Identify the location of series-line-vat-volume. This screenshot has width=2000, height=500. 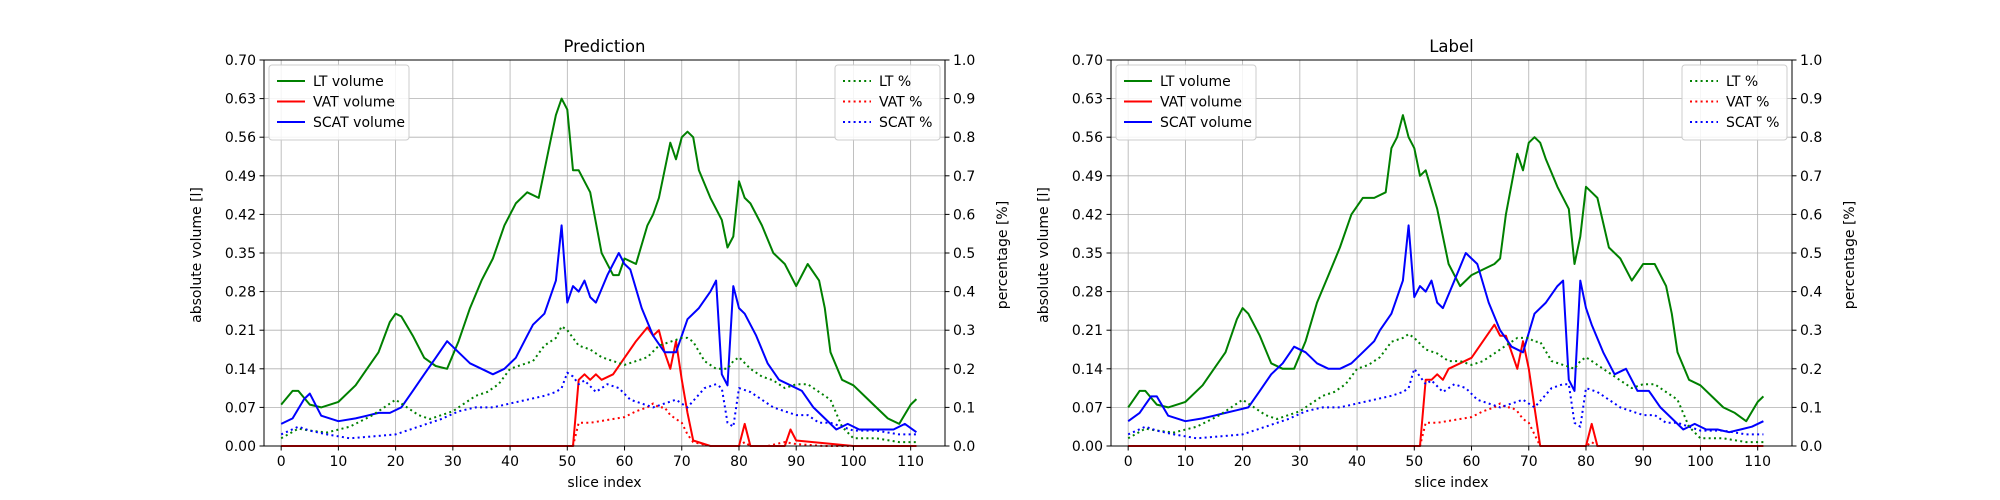
(599, 386).